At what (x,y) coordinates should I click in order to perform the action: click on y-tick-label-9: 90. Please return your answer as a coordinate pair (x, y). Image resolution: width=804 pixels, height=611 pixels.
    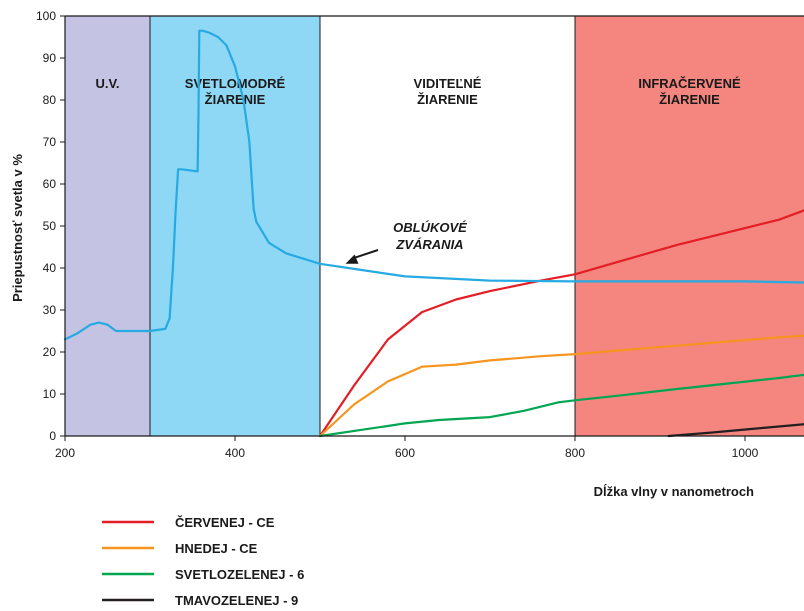
    Looking at the image, I should click on (50, 58).